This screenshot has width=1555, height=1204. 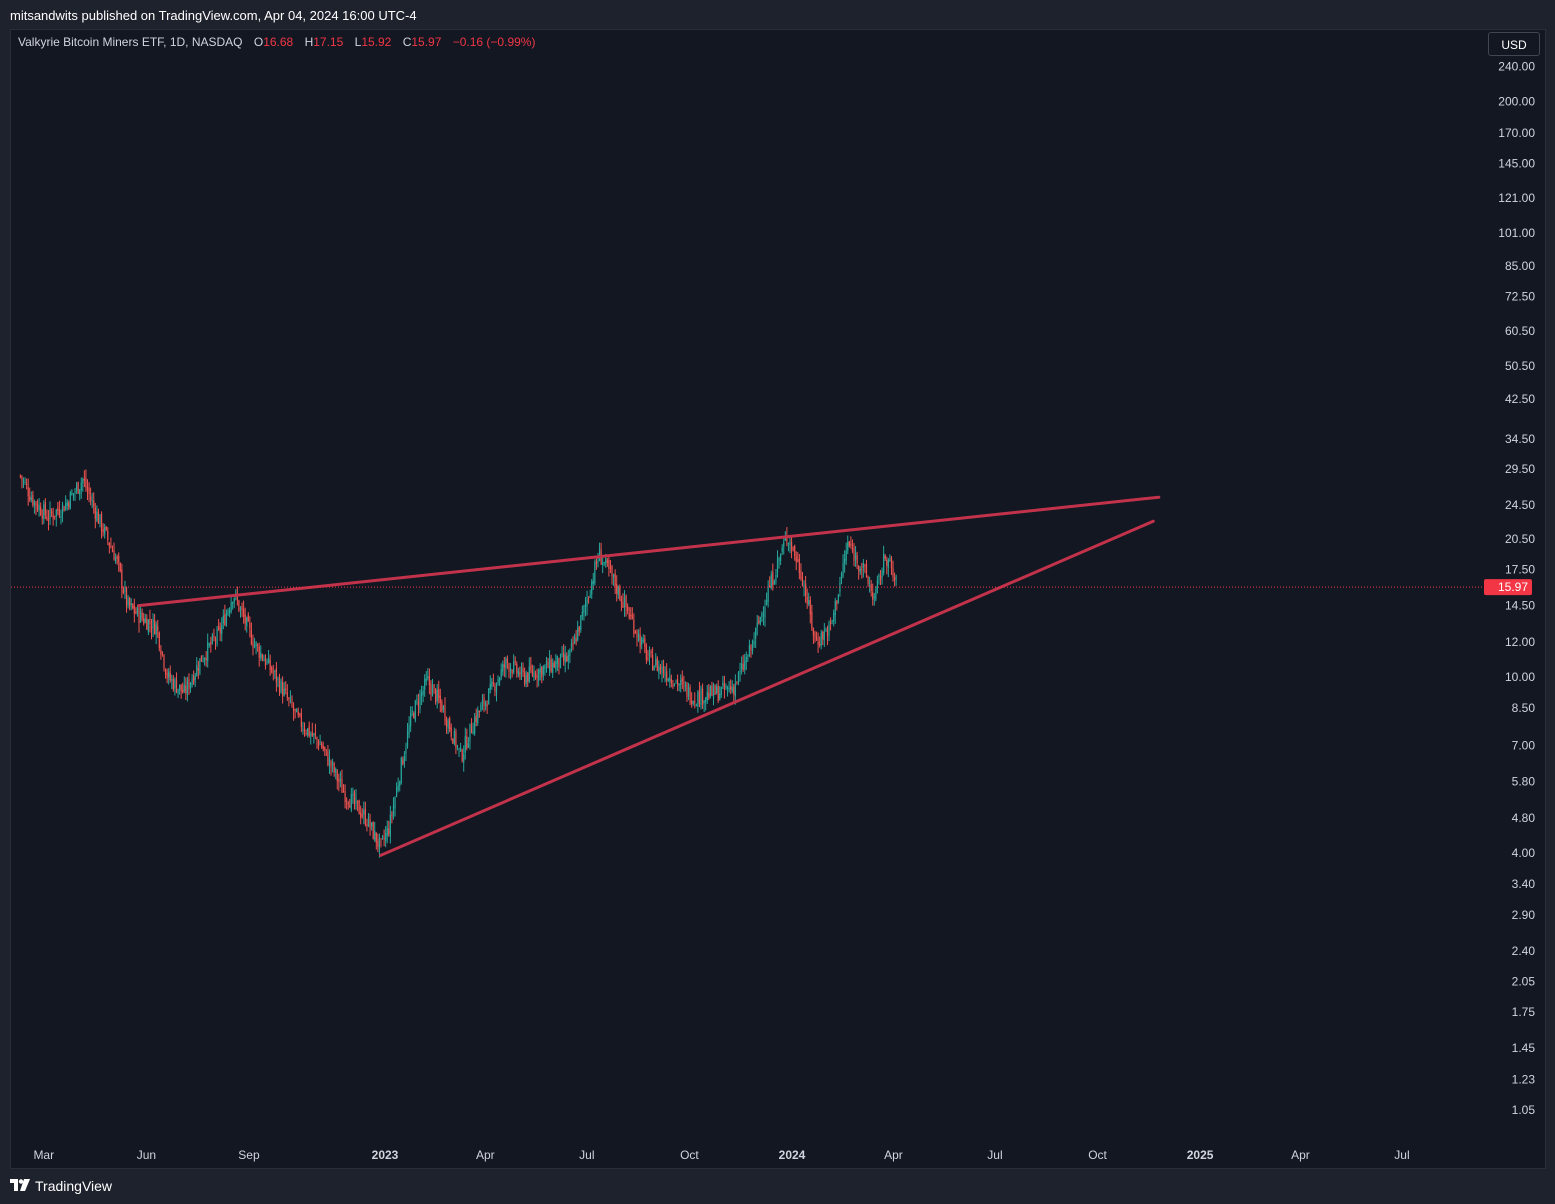 I want to click on price-tick-label: 14.50, so click(x=1520, y=606).